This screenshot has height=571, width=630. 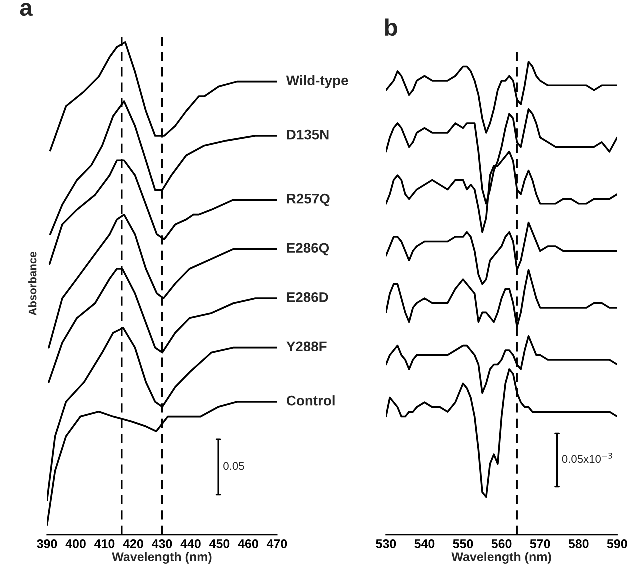 What do you see at coordinates (219, 544) in the screenshot?
I see `x-tick-label: 450` at bounding box center [219, 544].